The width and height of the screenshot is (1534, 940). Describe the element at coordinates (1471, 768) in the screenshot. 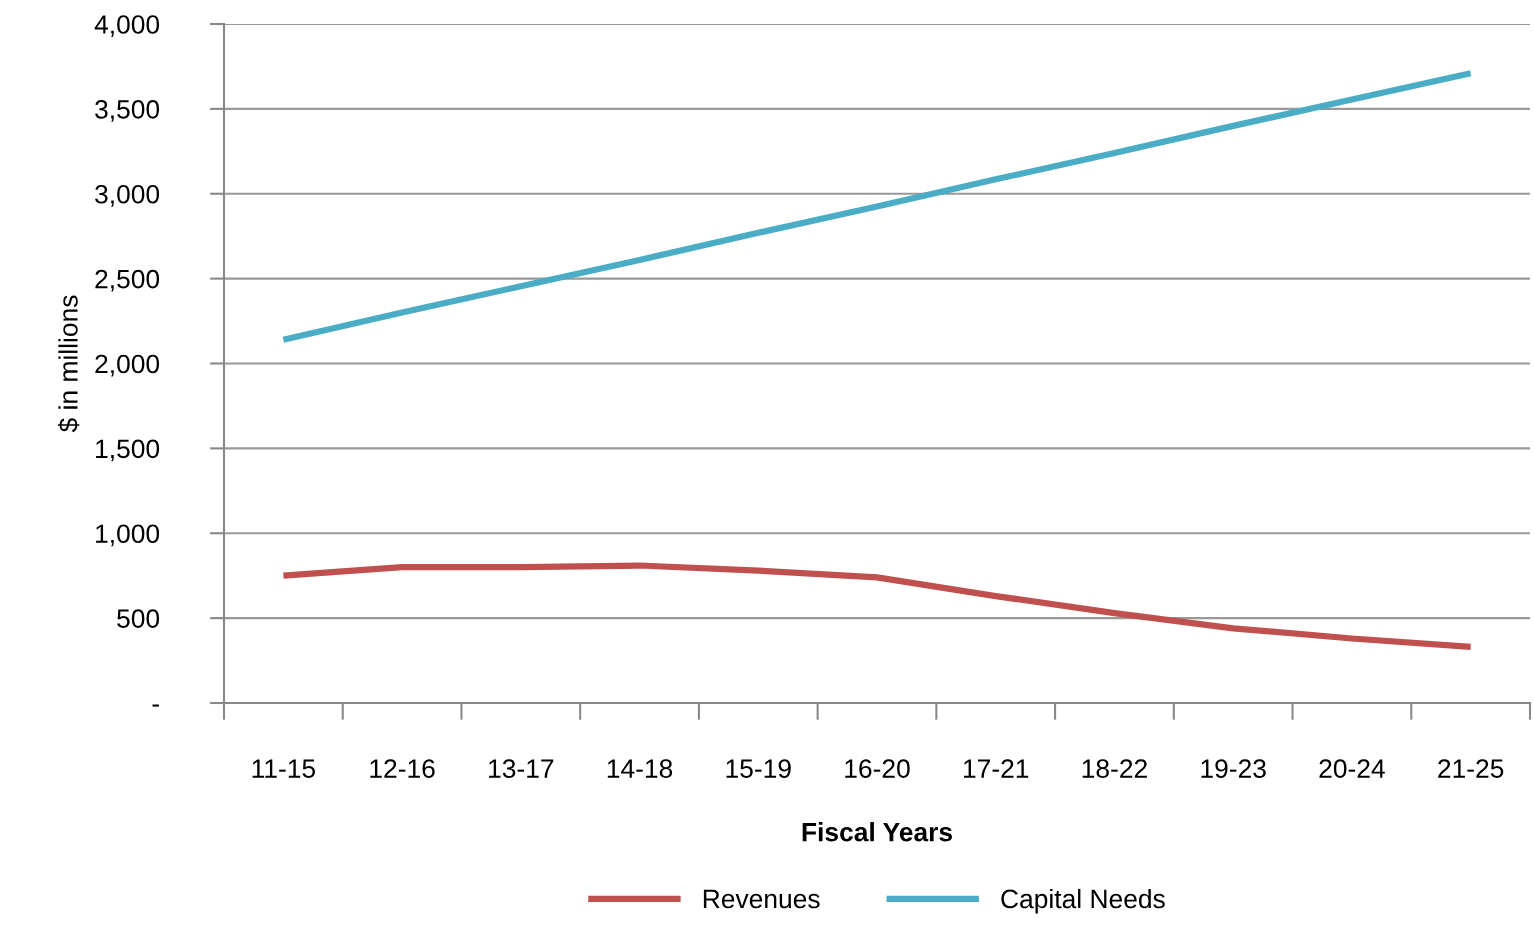

I see `x-tick-label: 21-25` at that location.